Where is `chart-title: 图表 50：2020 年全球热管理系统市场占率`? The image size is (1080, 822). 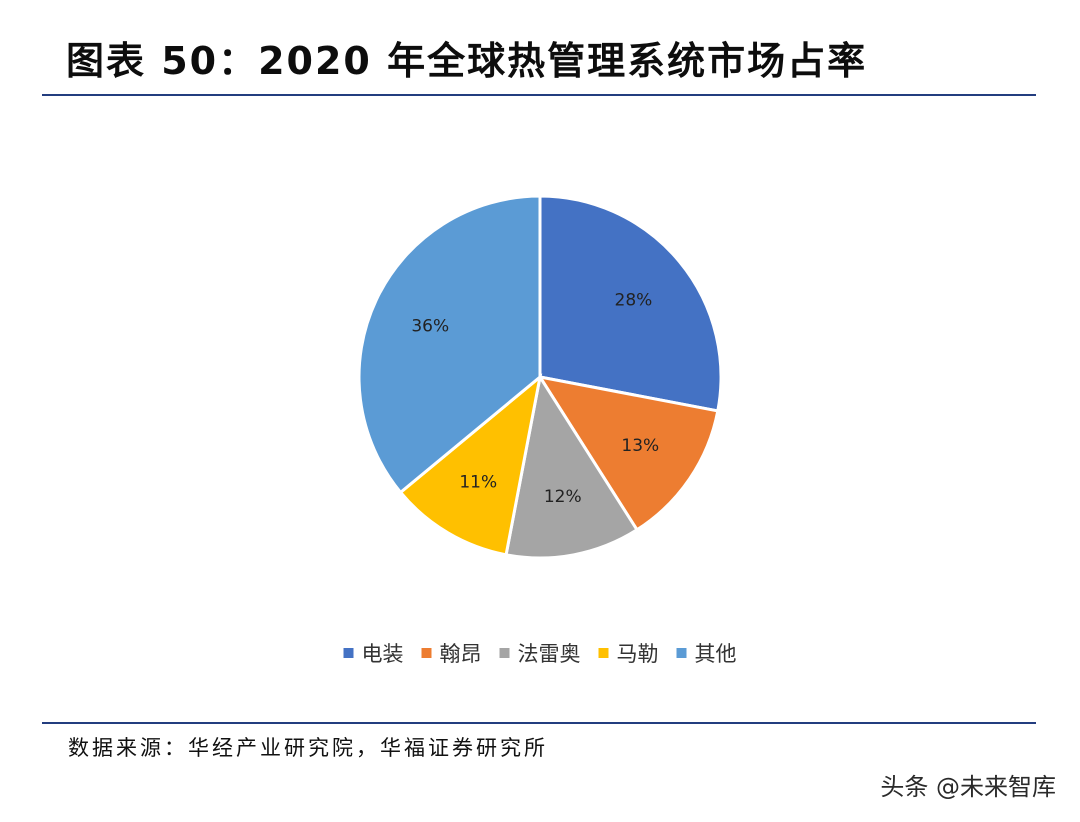 chart-title: 图表 50：2020 年全球热管理系统市场占率 is located at coordinates (467, 61).